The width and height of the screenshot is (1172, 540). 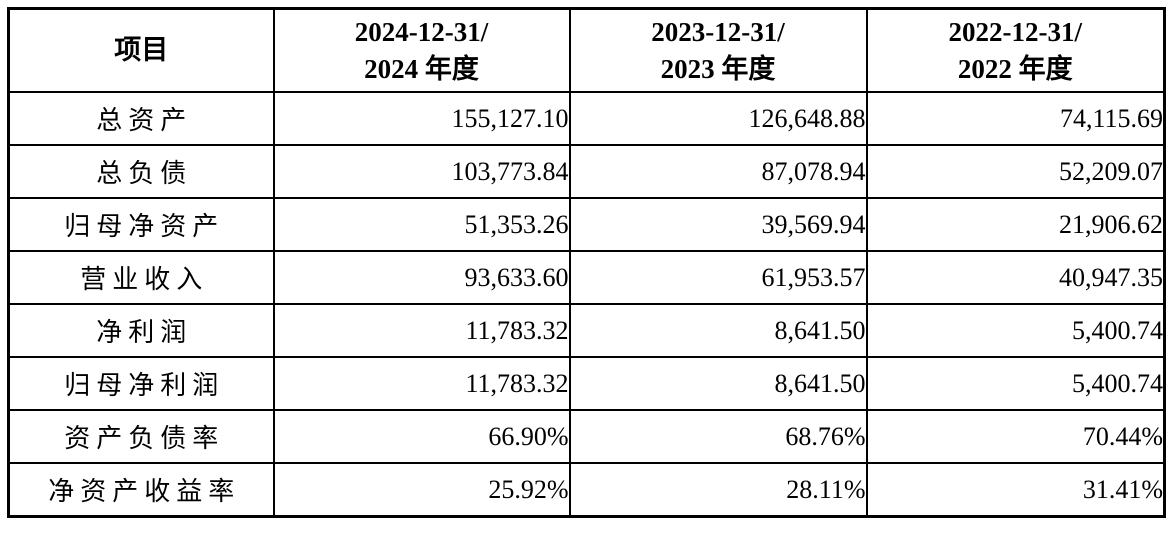 What do you see at coordinates (1015, 118) in the screenshot?
I see `cell-total-assets-2022: 74,115.69` at bounding box center [1015, 118].